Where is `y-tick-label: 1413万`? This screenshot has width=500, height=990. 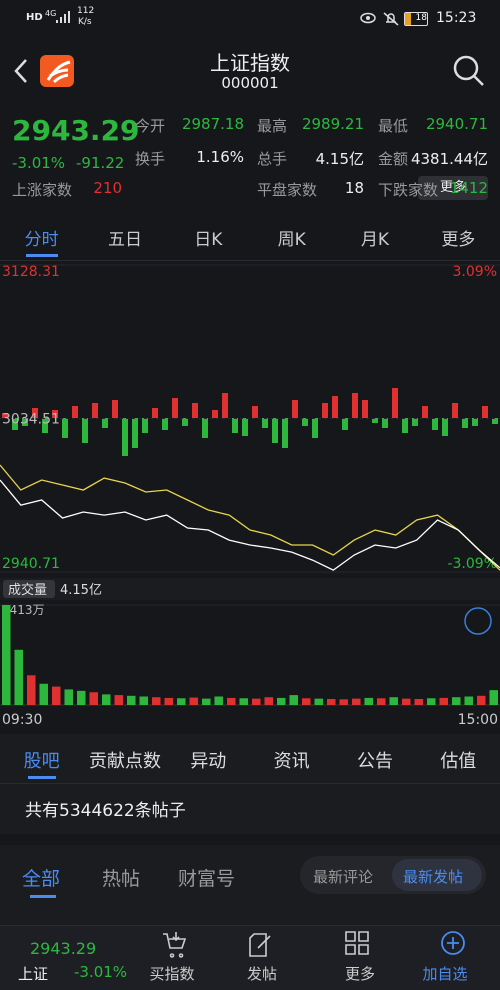 y-tick-label: 1413万 is located at coordinates (23, 610).